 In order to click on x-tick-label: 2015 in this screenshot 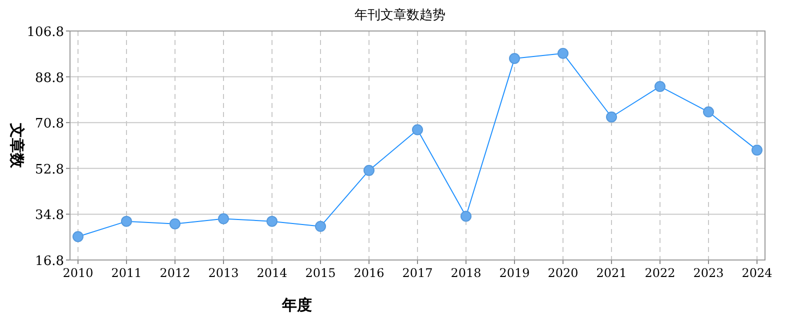, I will do `click(320, 273)`.